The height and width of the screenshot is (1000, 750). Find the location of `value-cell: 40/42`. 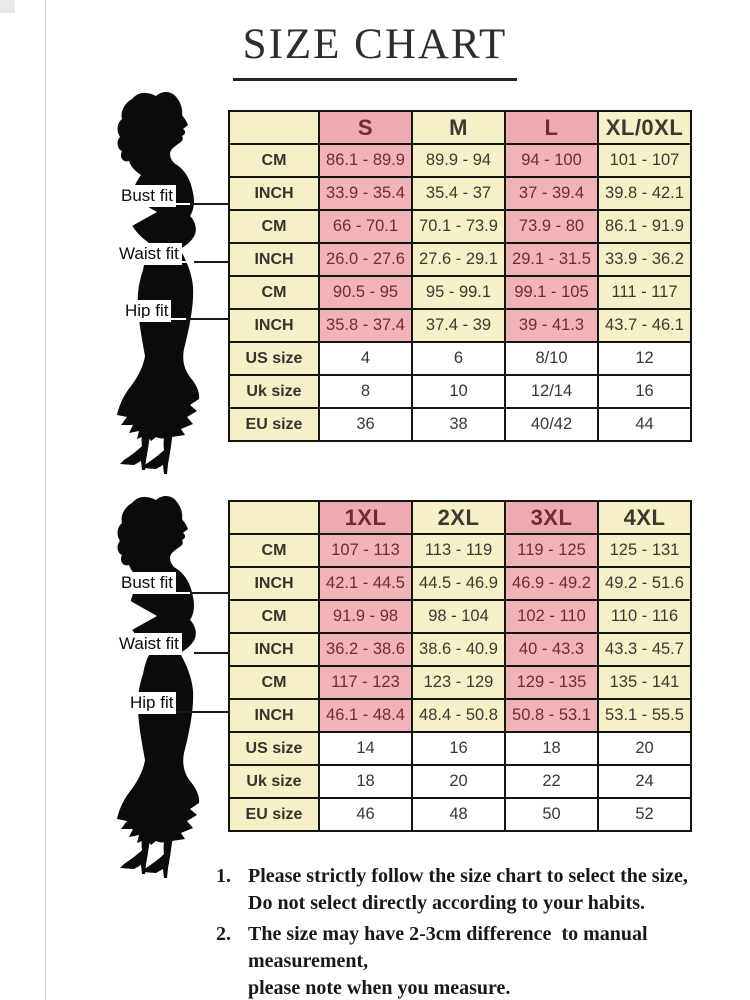

value-cell: 40/42 is located at coordinates (551, 424).